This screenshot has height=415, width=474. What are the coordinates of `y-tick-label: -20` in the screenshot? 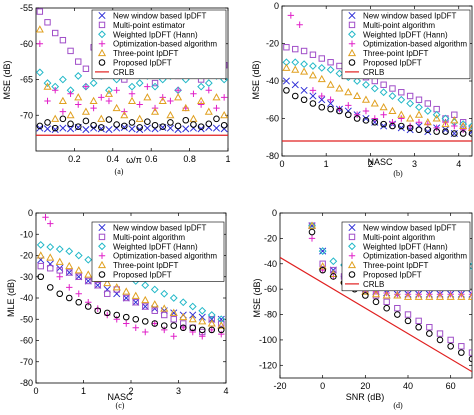 It's located at (272, 44).